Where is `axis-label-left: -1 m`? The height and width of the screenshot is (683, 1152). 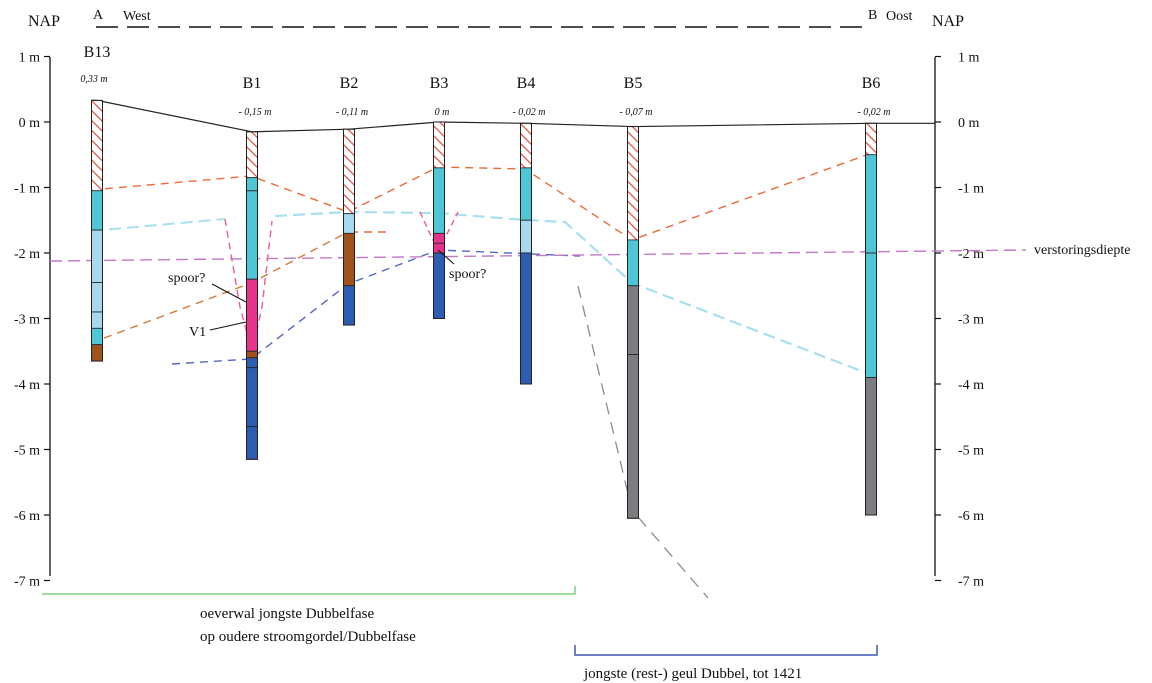
axis-label-left: -1 m is located at coordinates (27, 189).